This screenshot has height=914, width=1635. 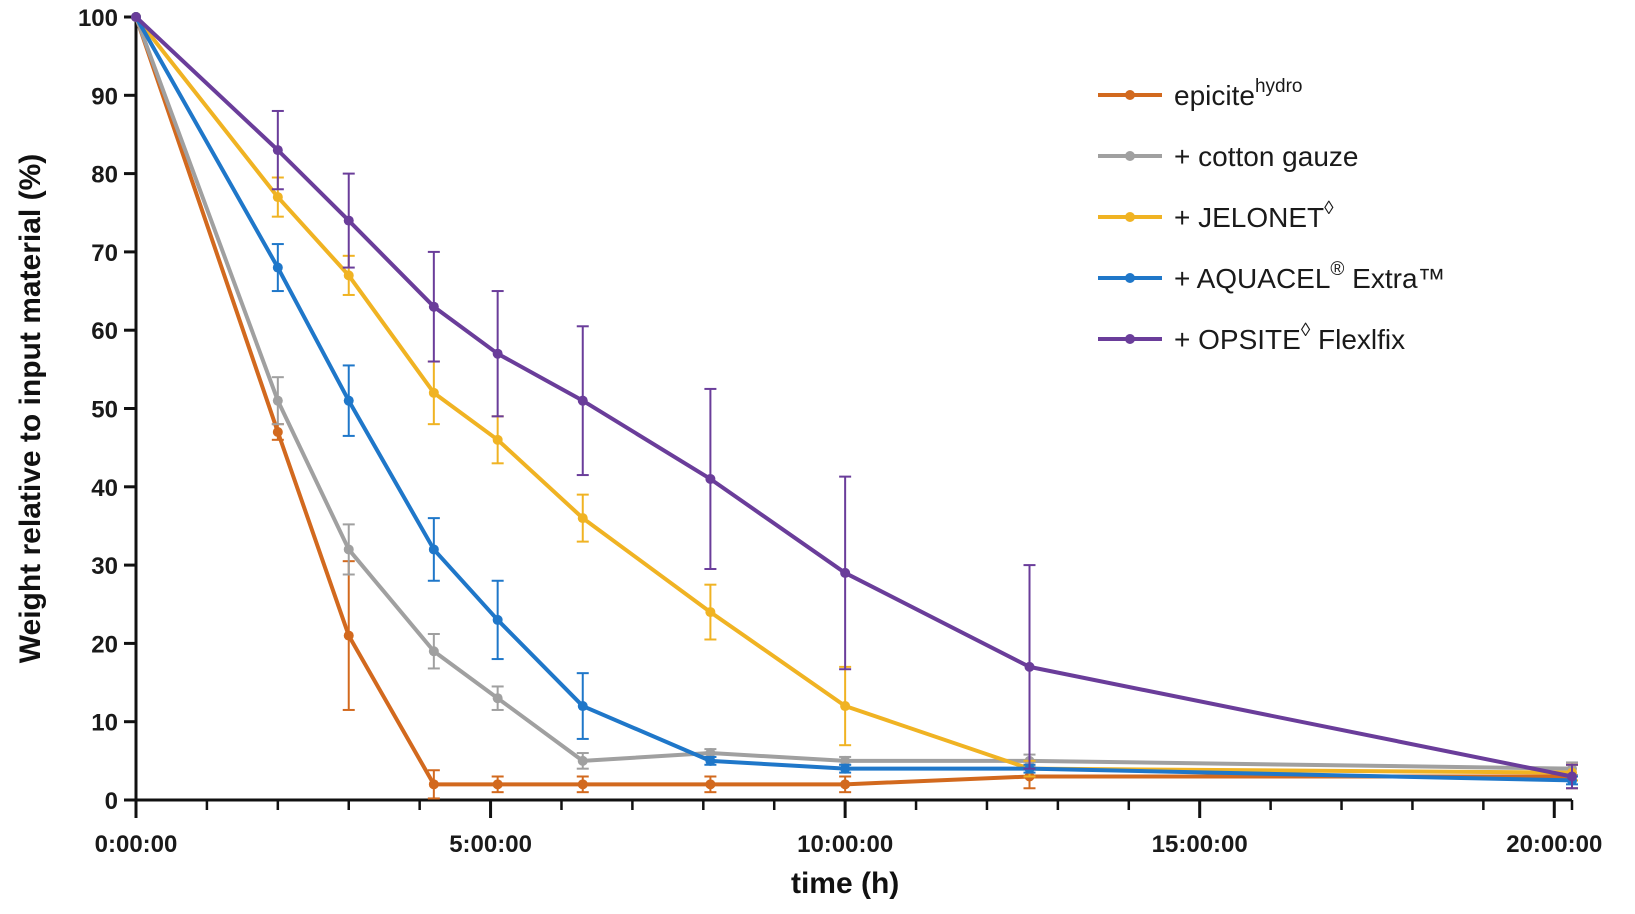 I want to click on y-tick-label: 40, so click(x=104, y=488).